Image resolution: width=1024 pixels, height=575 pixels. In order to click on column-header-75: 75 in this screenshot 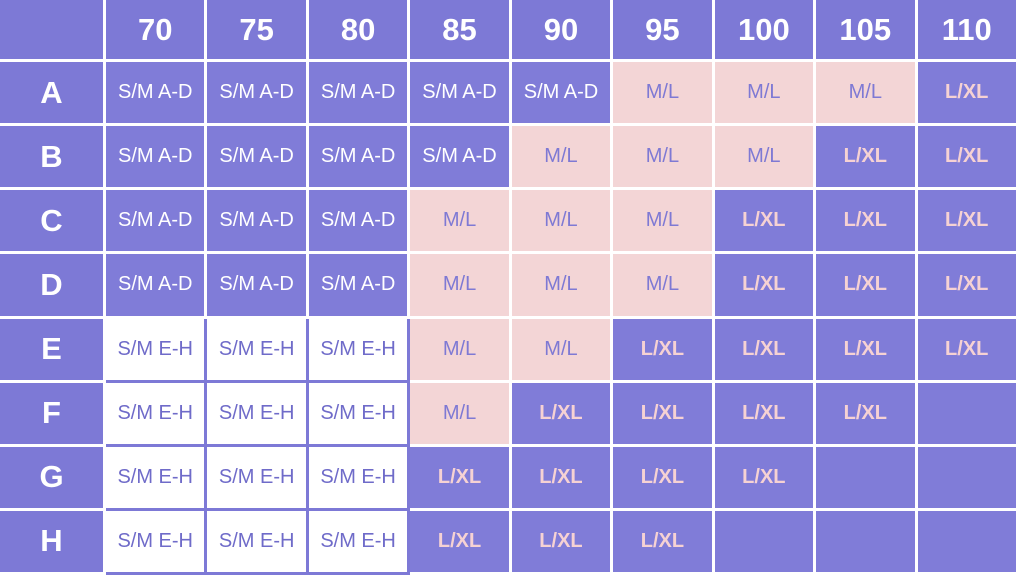, I will do `click(258, 31)`.